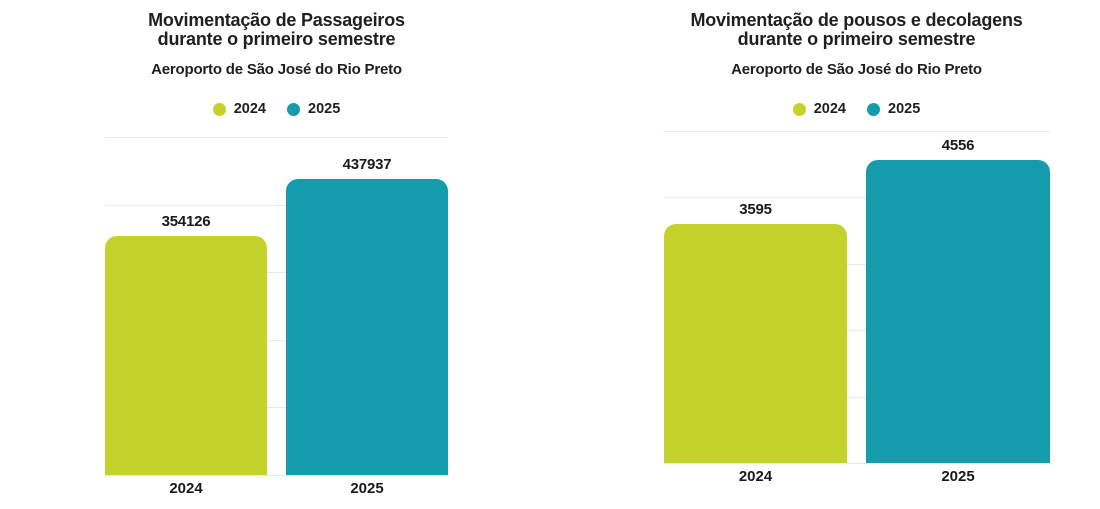 This screenshot has height=509, width=1100. Describe the element at coordinates (186, 221) in the screenshot. I see `bar-value-2024: 354126` at that location.